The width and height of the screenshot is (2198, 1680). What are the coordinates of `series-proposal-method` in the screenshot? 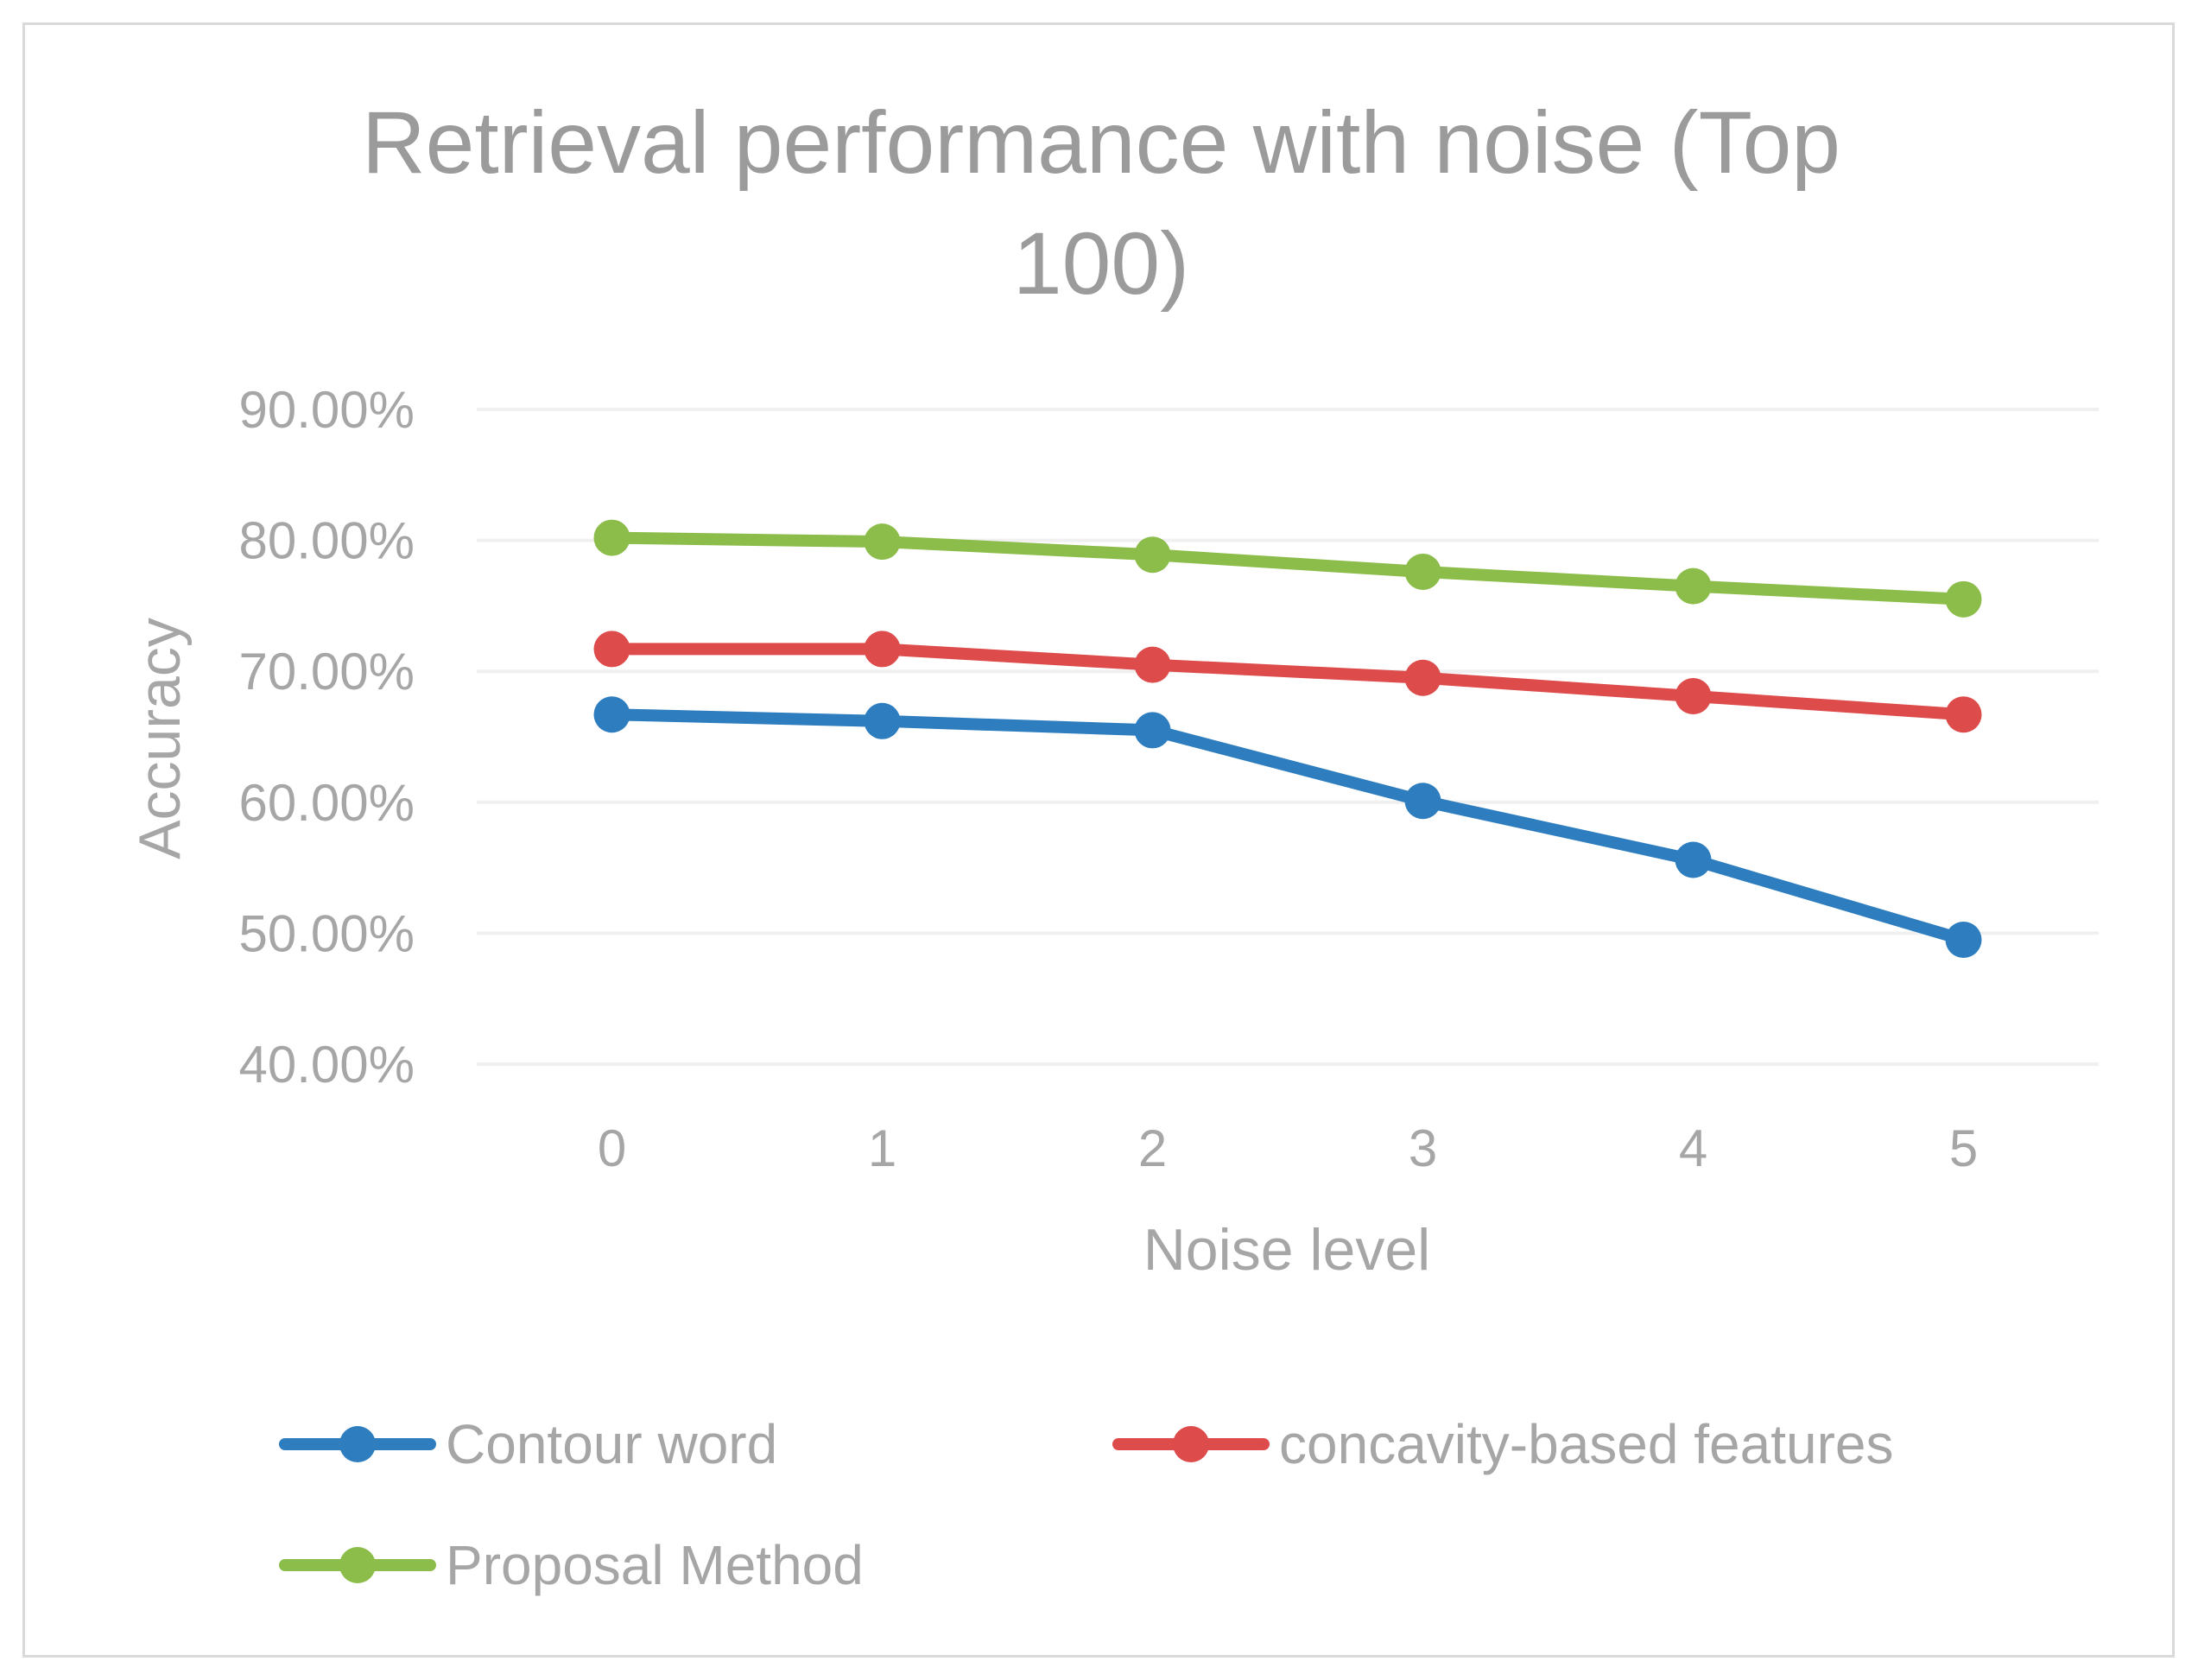 It's located at (1287, 569).